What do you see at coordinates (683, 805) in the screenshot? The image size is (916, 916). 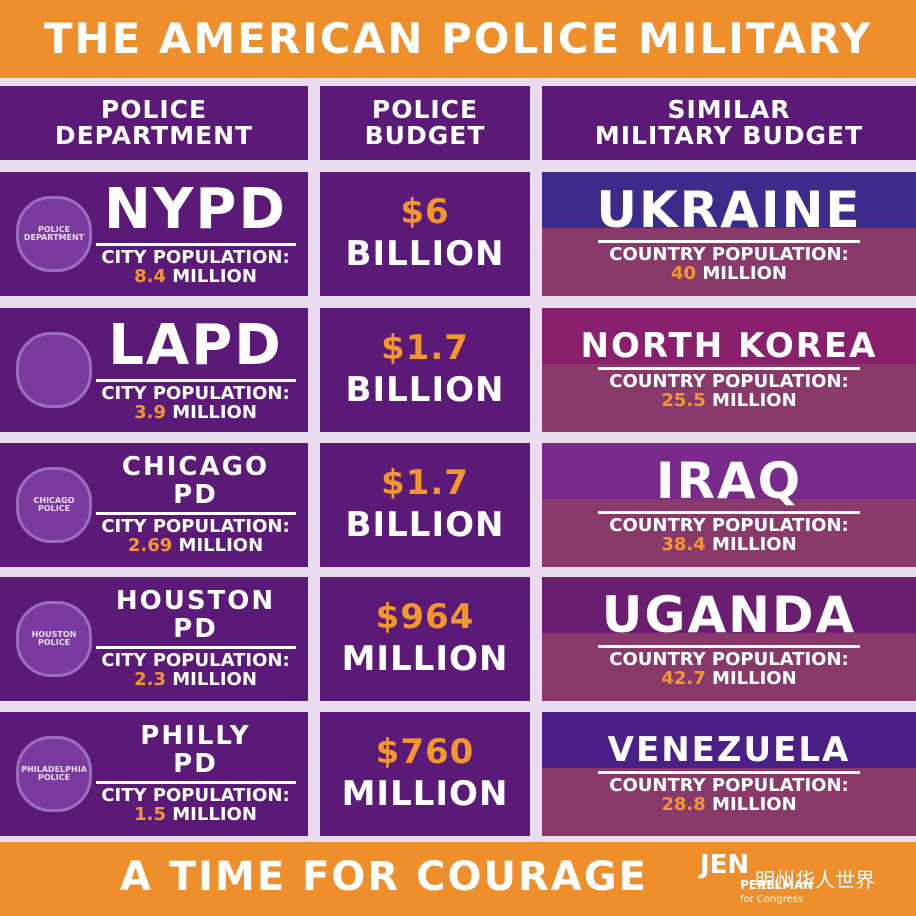 I see `country-population-value: 28.8` at bounding box center [683, 805].